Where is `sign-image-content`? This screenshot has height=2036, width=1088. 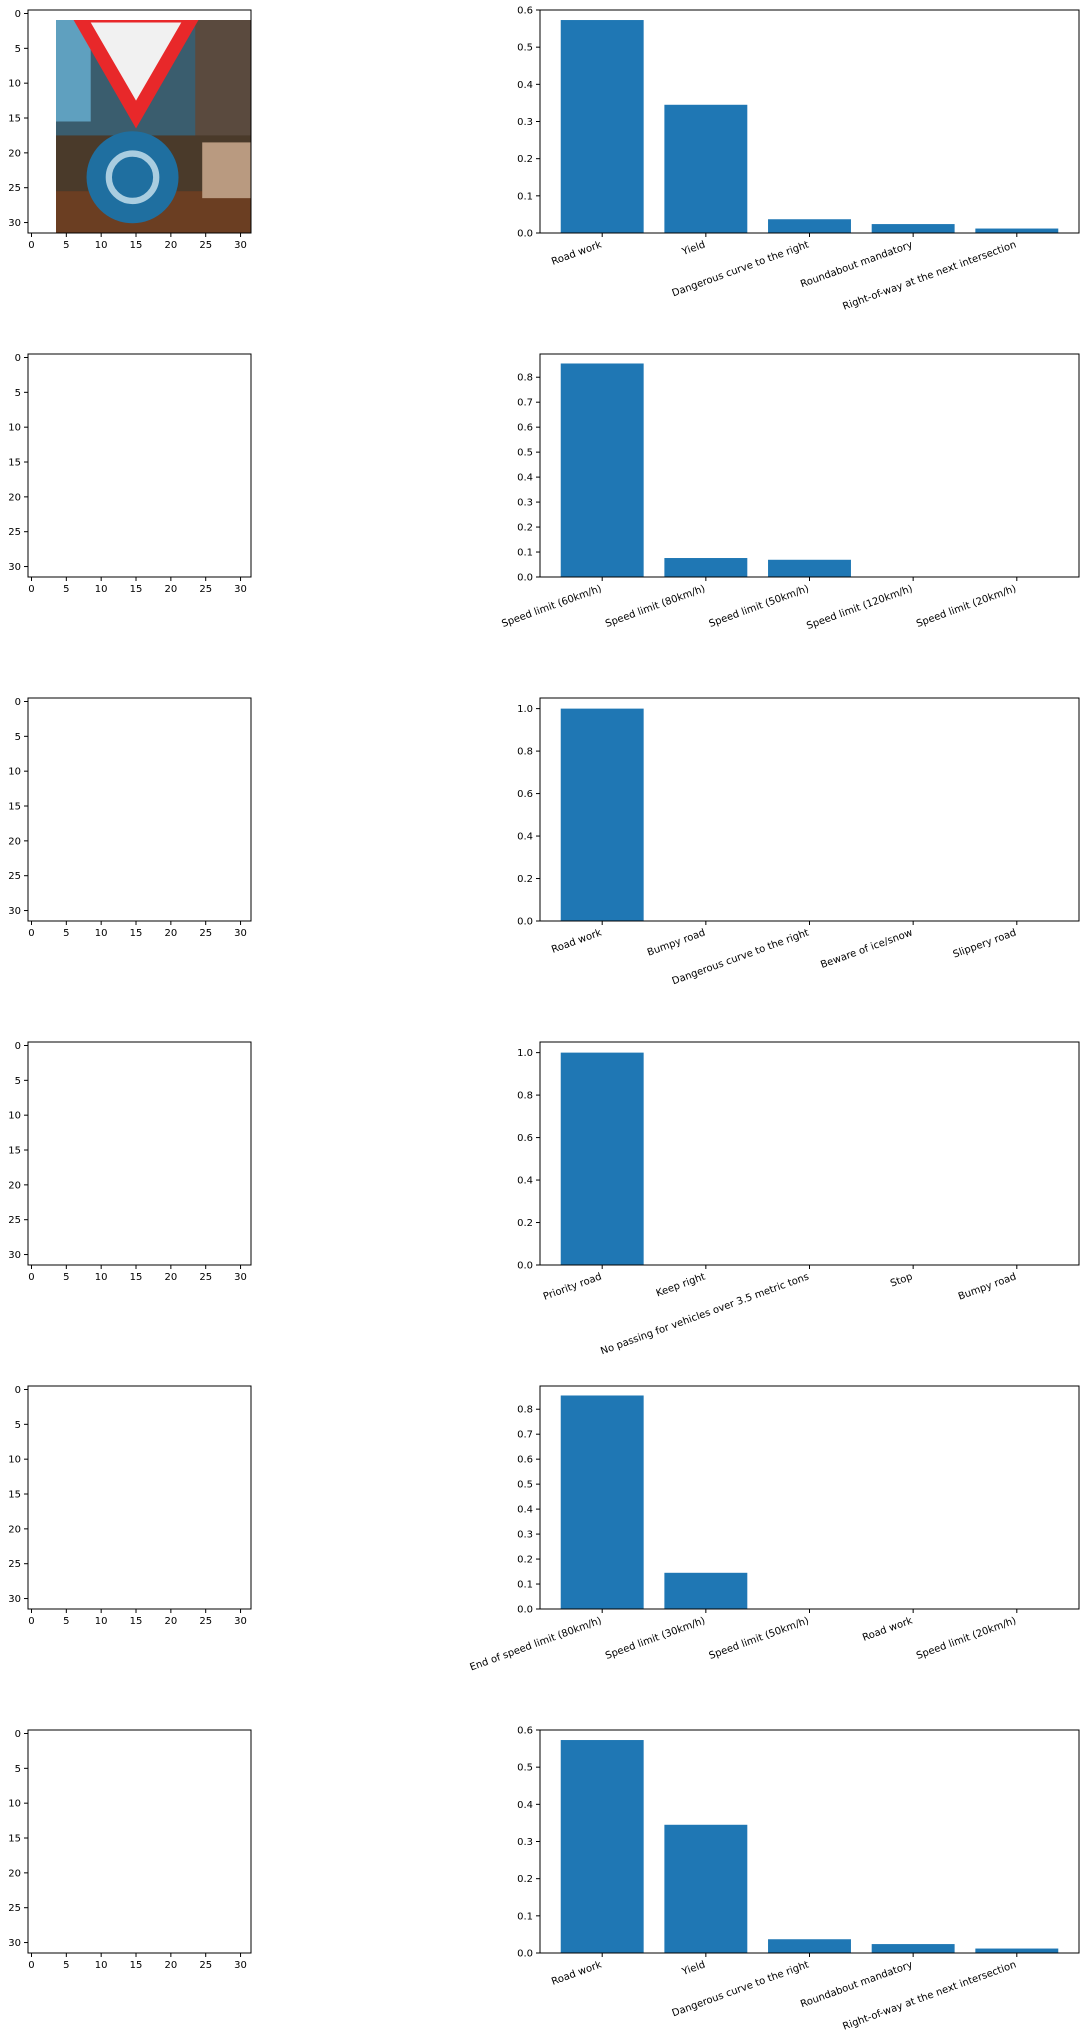
sign-image-content is located at coordinates (153, 126).